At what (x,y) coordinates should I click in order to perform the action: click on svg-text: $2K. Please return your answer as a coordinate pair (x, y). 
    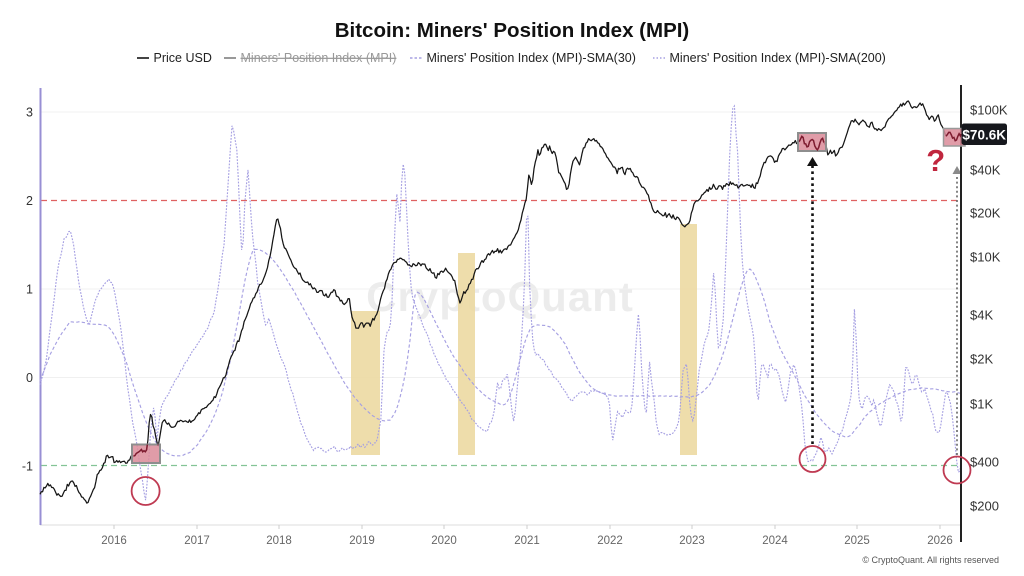
    Looking at the image, I should click on (981, 359).